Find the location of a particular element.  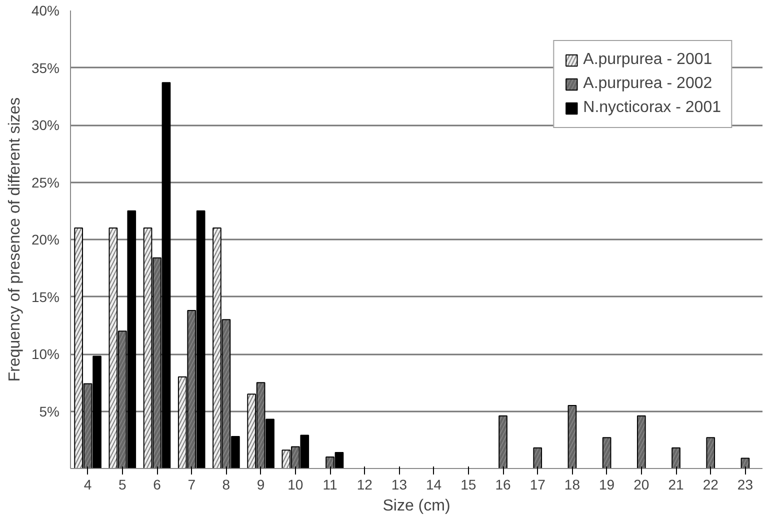

legend-label: N.nycticorax - 2001 is located at coordinates (652, 108).